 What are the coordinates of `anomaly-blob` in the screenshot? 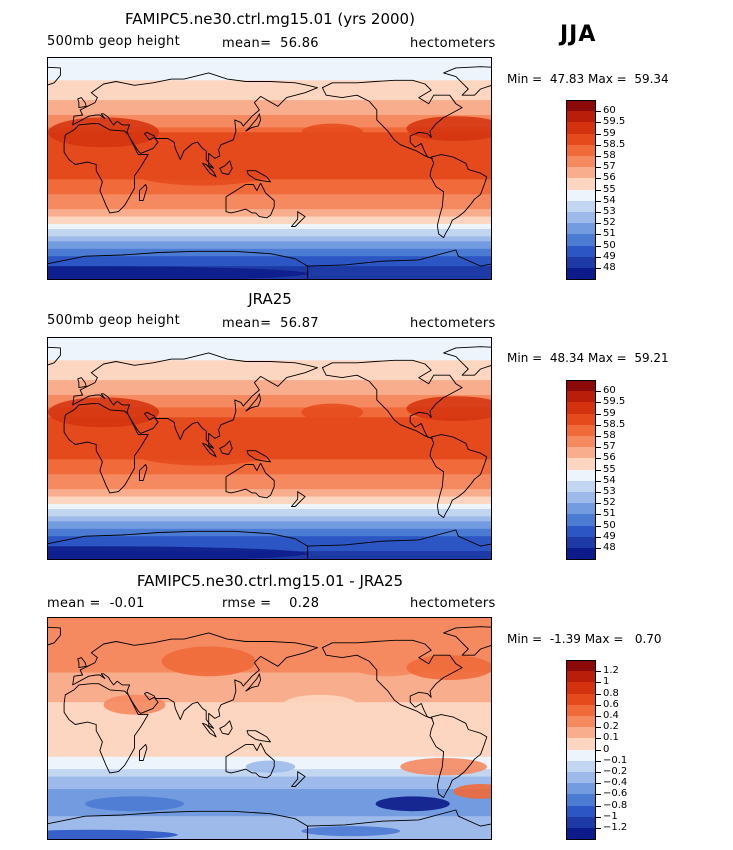 It's located at (314, 633).